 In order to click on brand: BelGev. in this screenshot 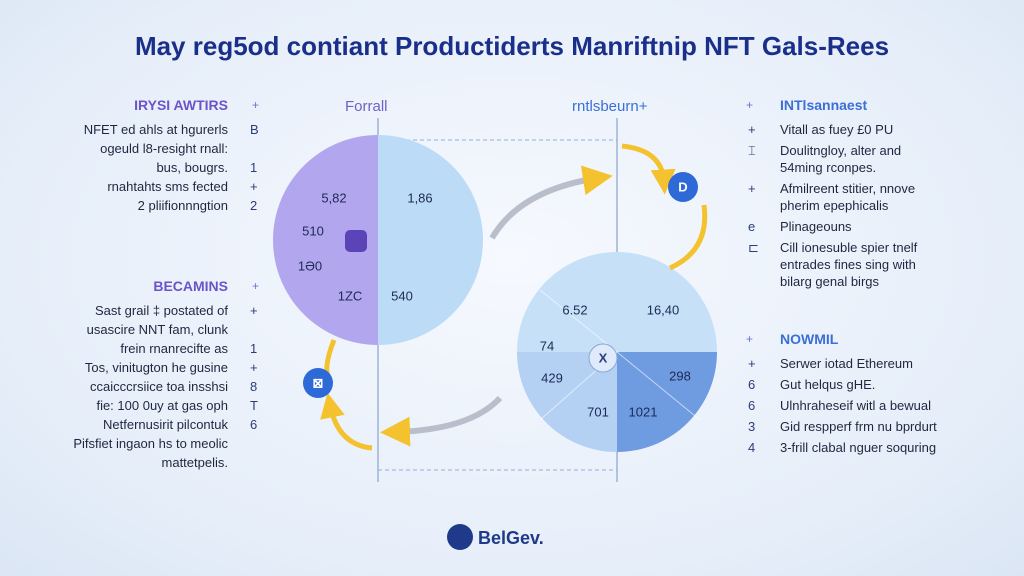, I will do `click(511, 538)`.